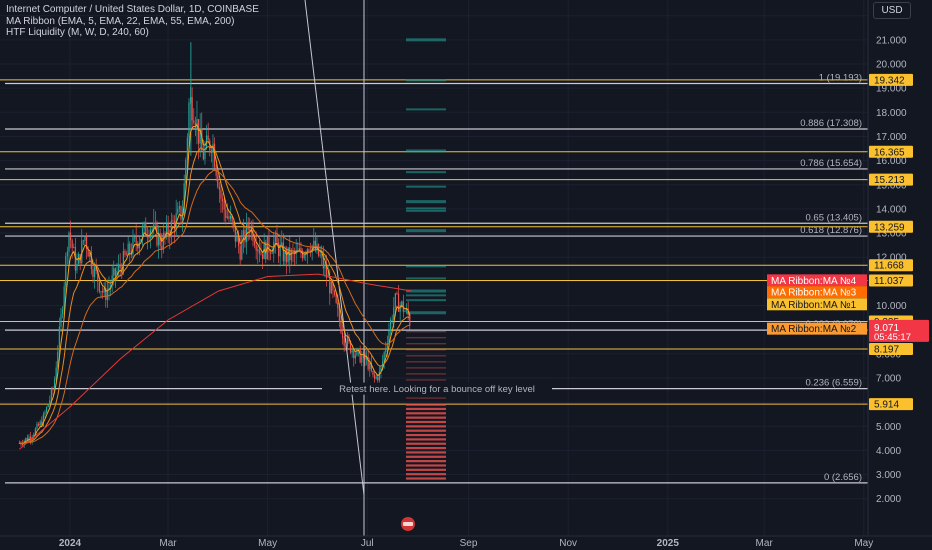  What do you see at coordinates (840, 77) in the screenshot?
I see `fib-label: 1 (19.193)` at bounding box center [840, 77].